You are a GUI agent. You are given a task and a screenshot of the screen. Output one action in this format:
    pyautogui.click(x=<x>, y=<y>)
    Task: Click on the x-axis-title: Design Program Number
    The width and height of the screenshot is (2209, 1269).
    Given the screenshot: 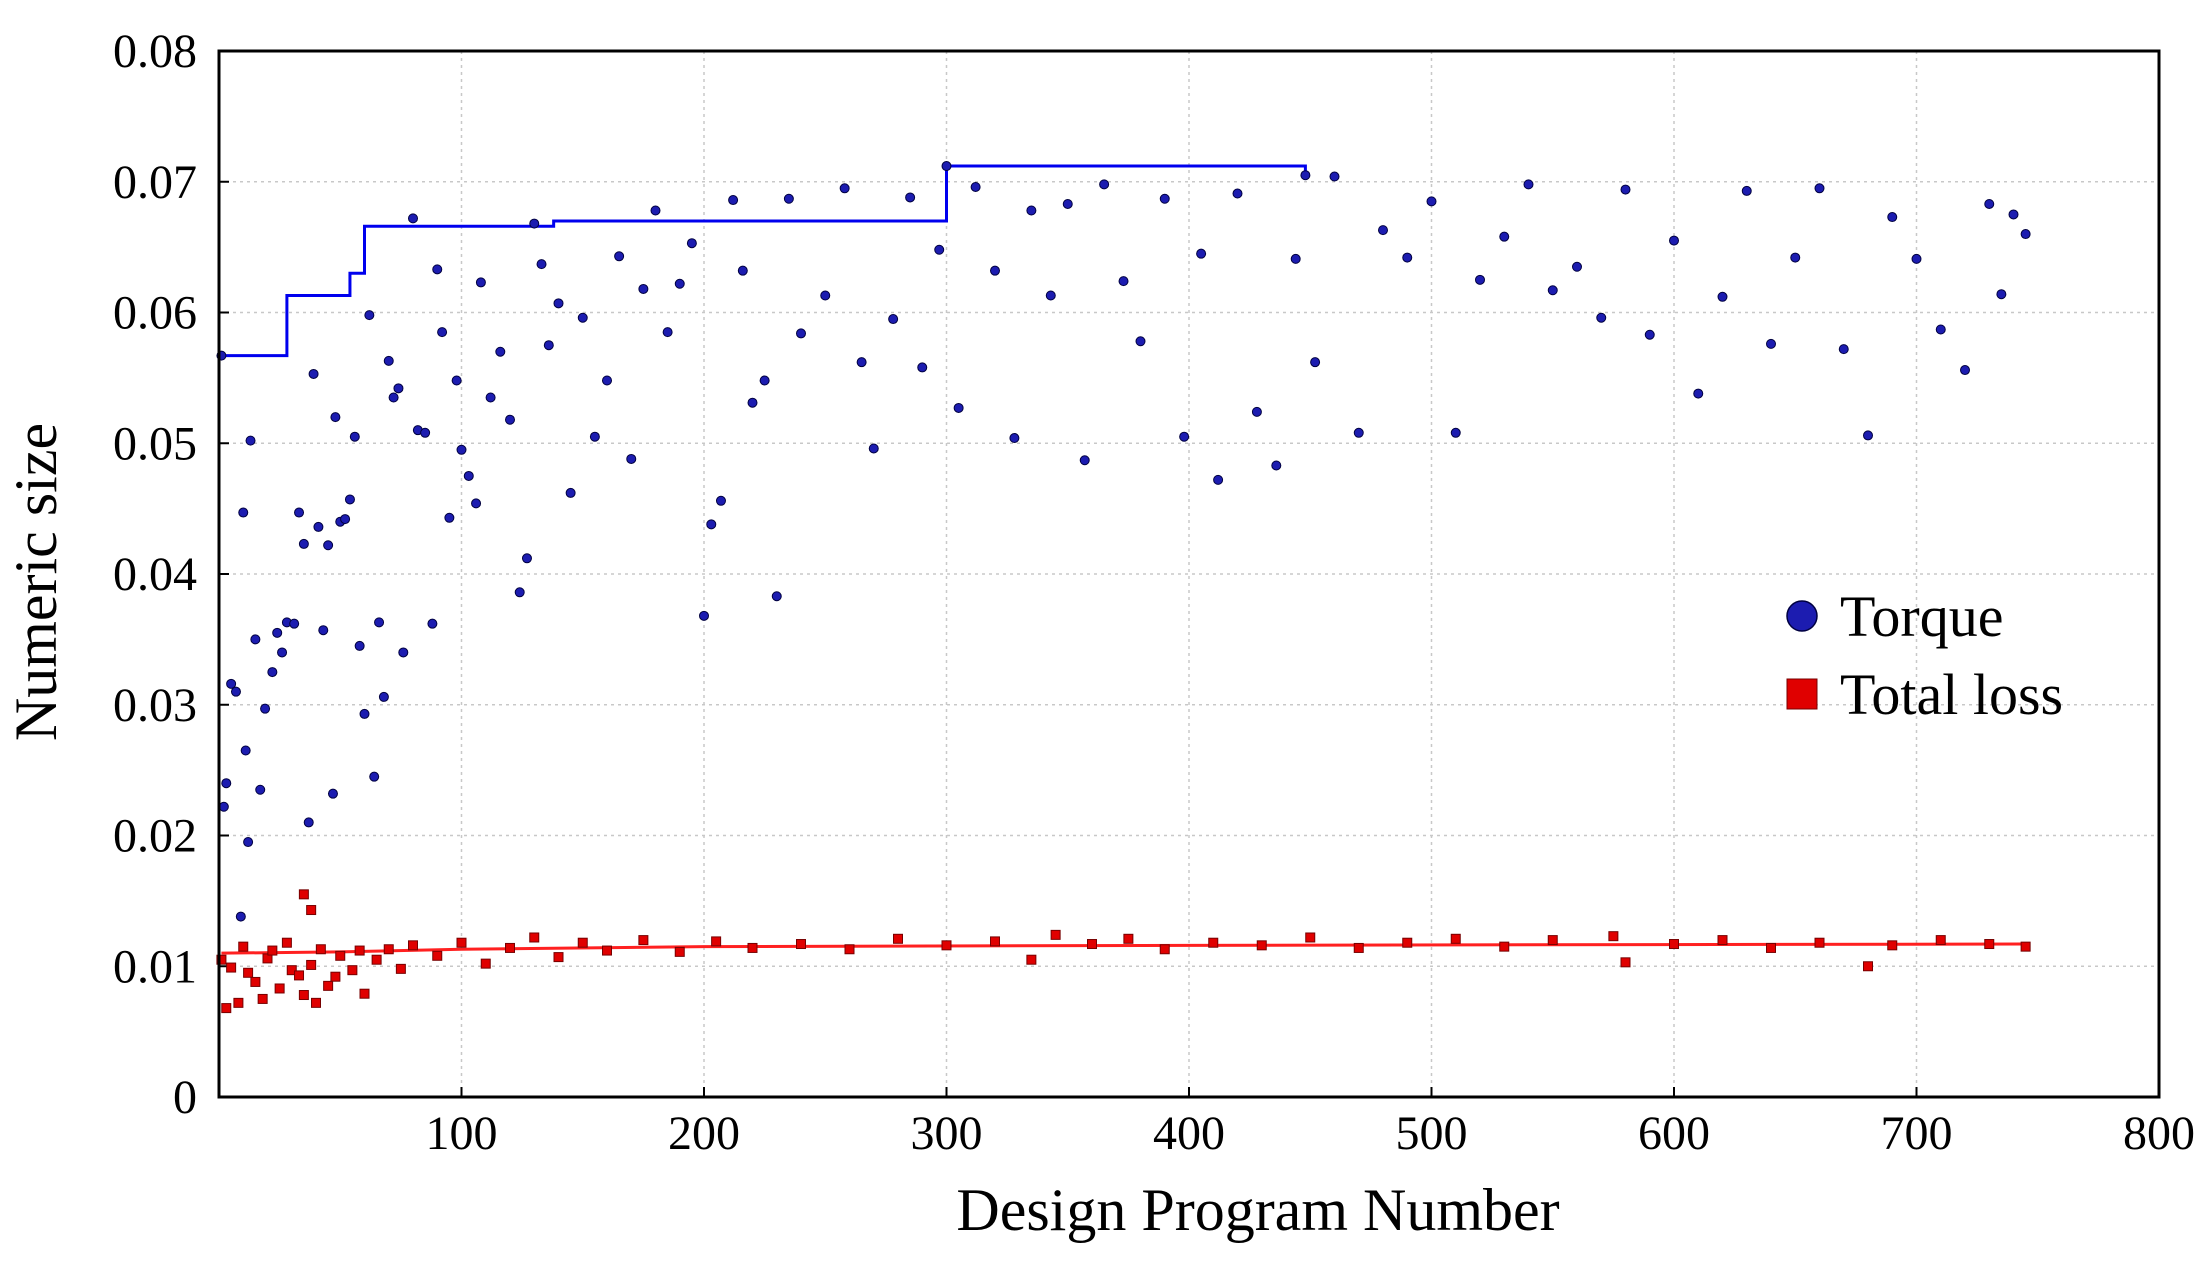 What is the action you would take?
    pyautogui.click(x=1257, y=1210)
    